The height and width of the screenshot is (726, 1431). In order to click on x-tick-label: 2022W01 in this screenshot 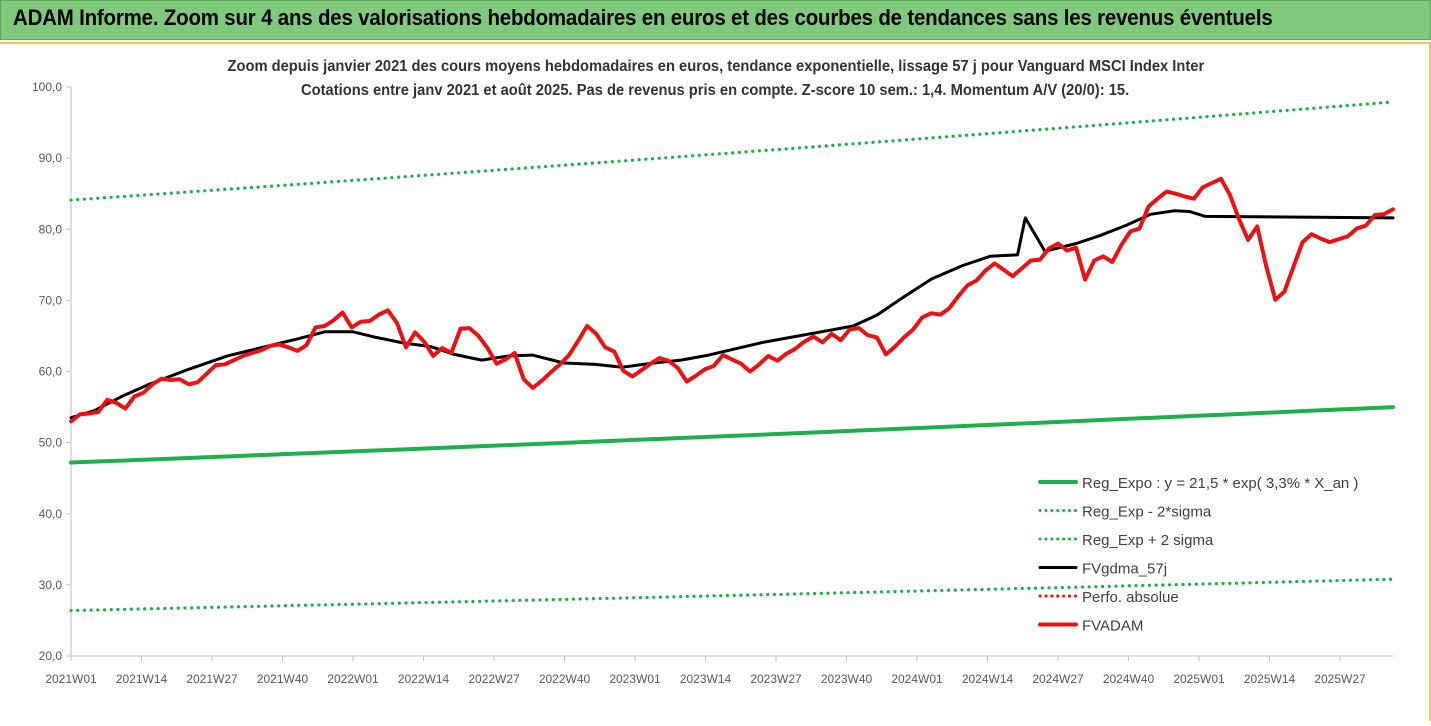, I will do `click(353, 679)`.